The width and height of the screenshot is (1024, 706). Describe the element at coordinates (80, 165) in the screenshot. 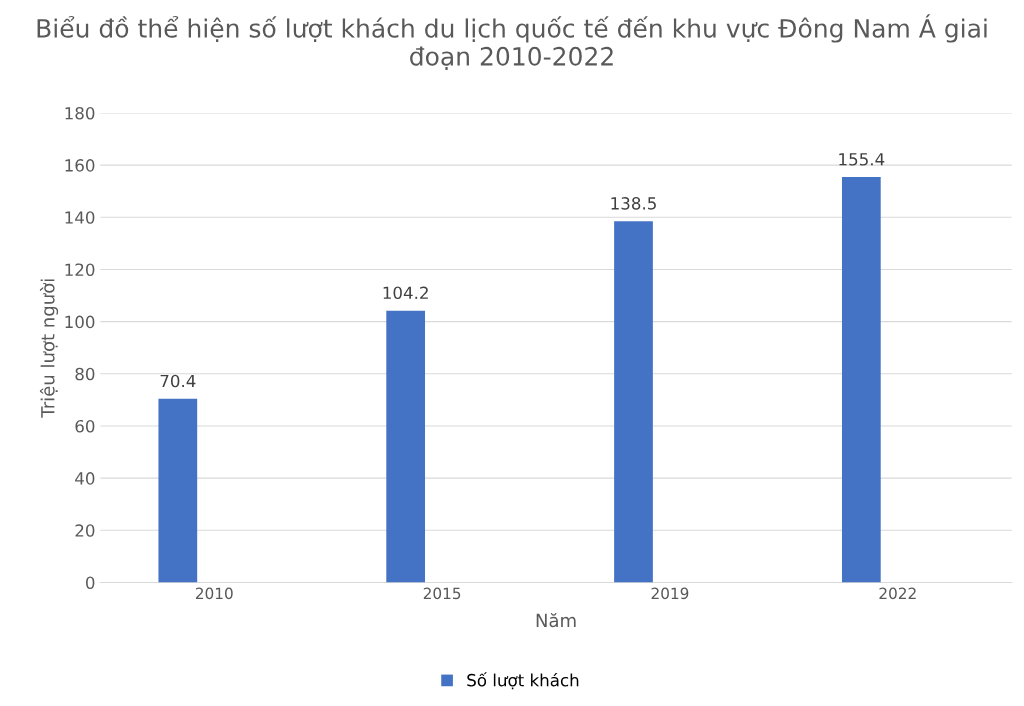

I see `y-tick-label: 160` at that location.